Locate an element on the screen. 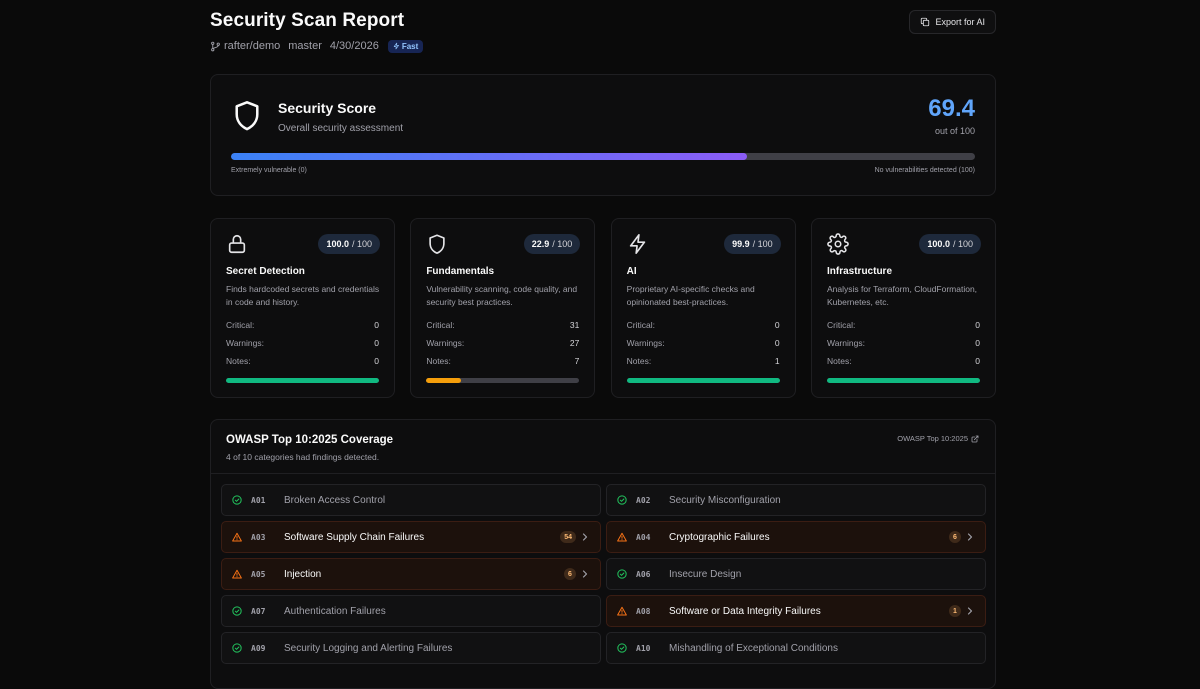 This screenshot has height=689, width=1200. notes-count: 1 is located at coordinates (777, 361).